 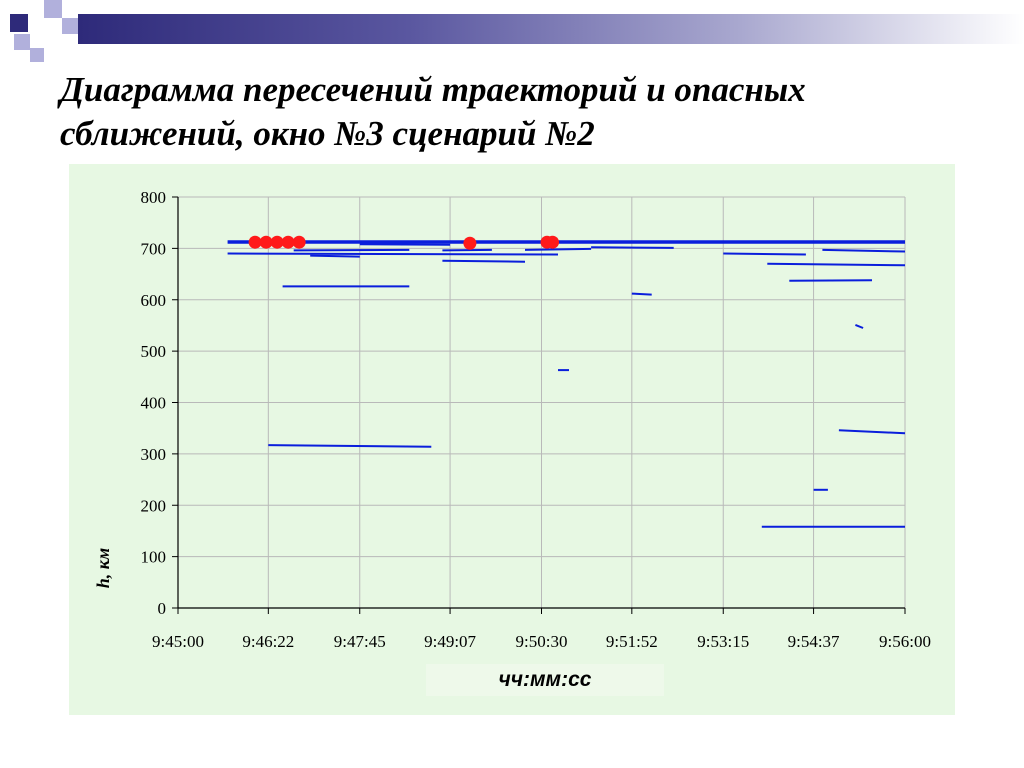 What do you see at coordinates (814, 641) in the screenshot?
I see `x-tick-label: 9:54:37` at bounding box center [814, 641].